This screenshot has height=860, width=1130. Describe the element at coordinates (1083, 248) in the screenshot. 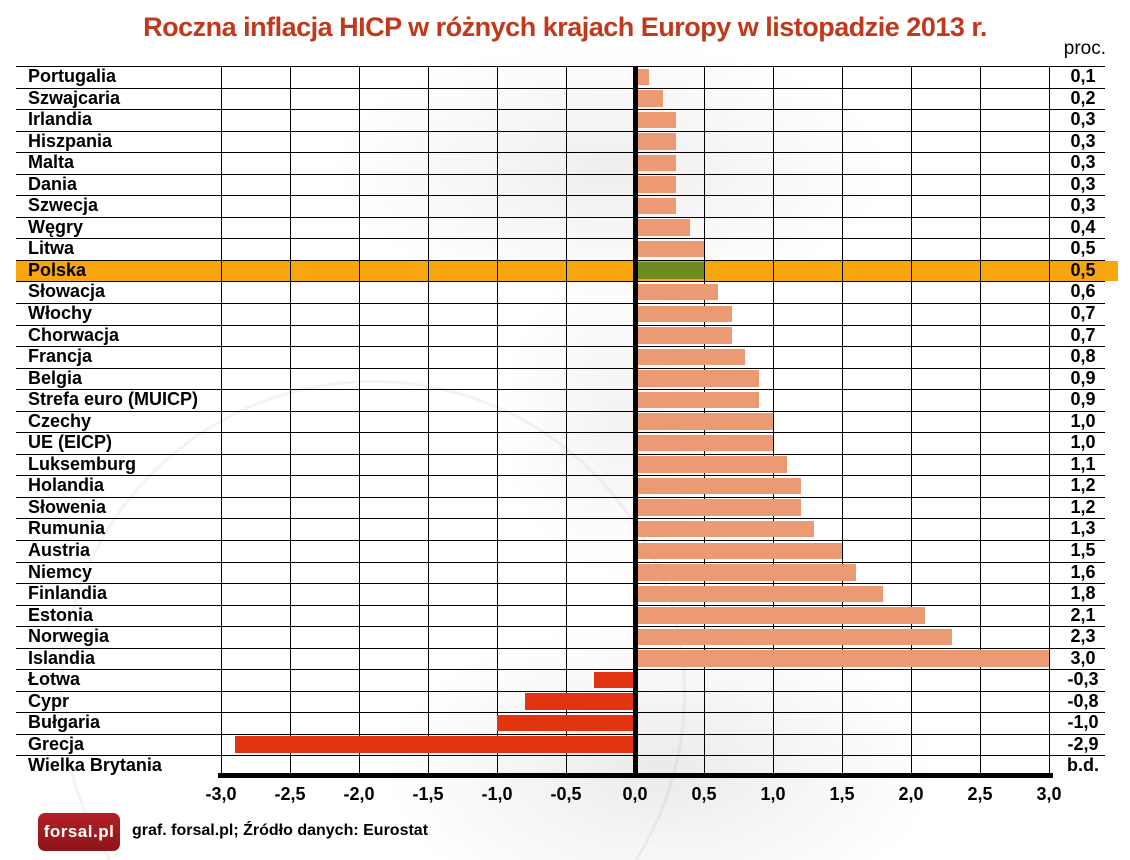

I see `value-label: 0,5` at that location.